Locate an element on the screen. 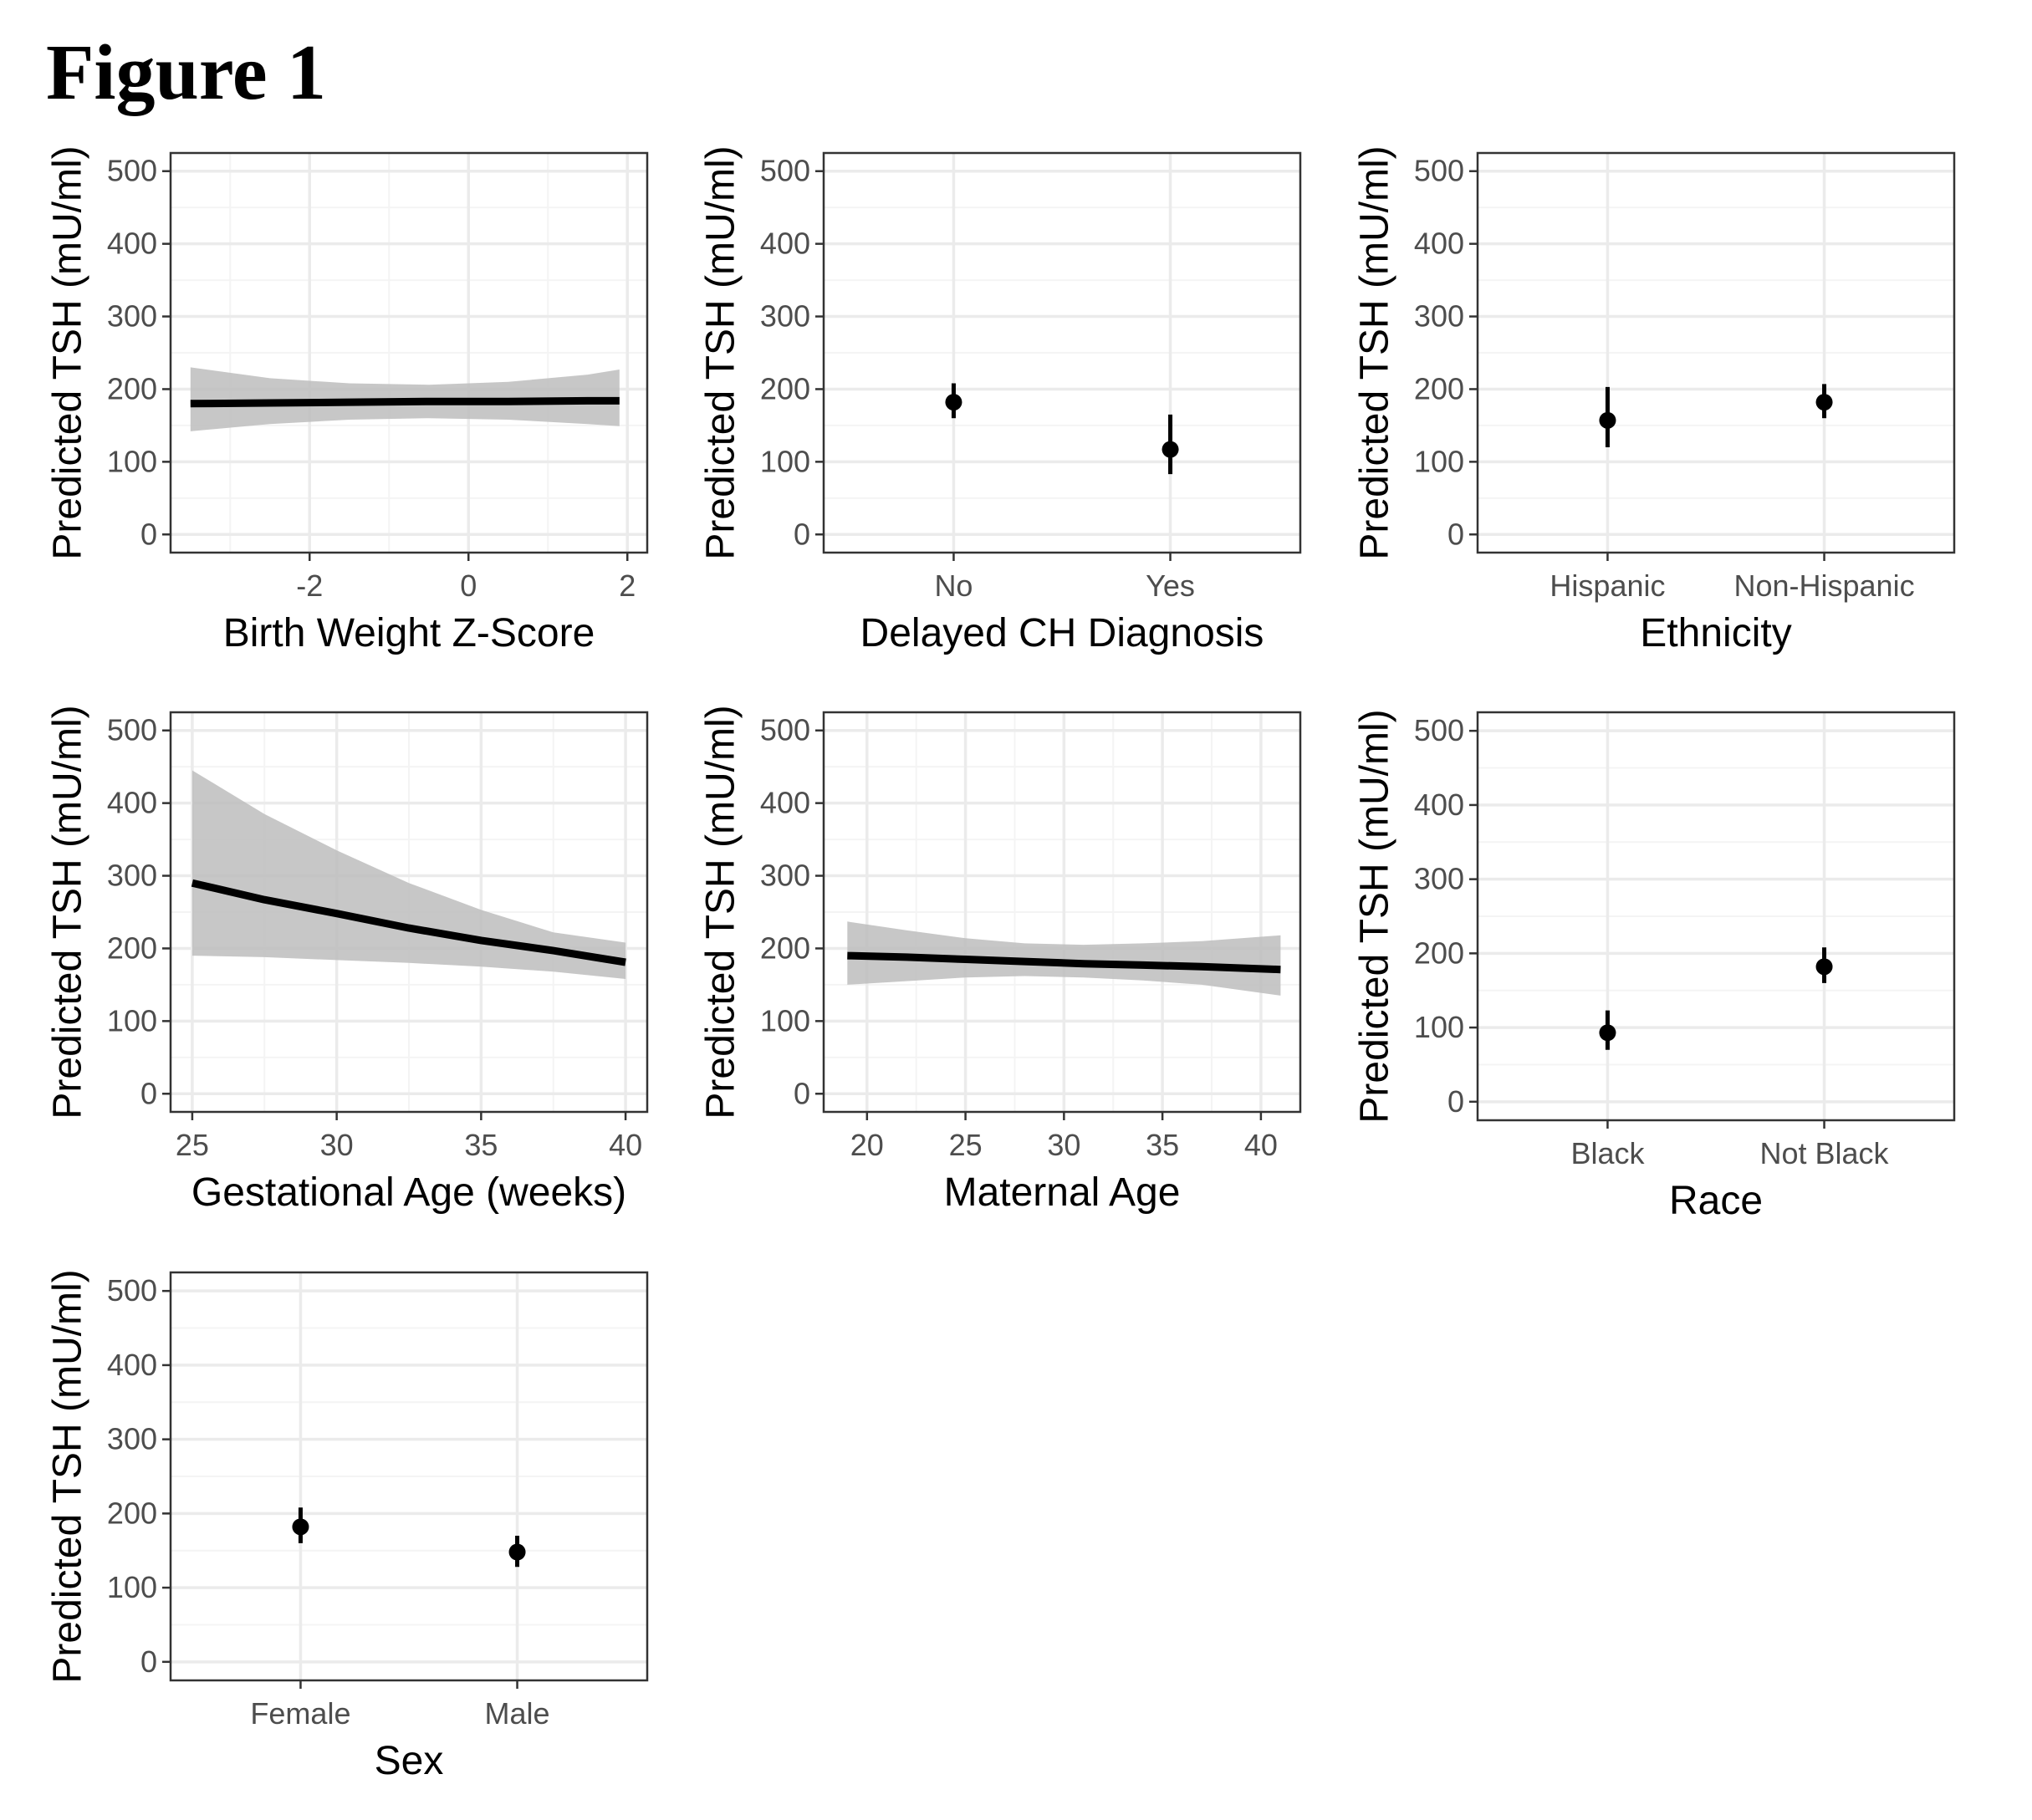 The image size is (2032, 1820). x-tick-label: -2 is located at coordinates (309, 585).